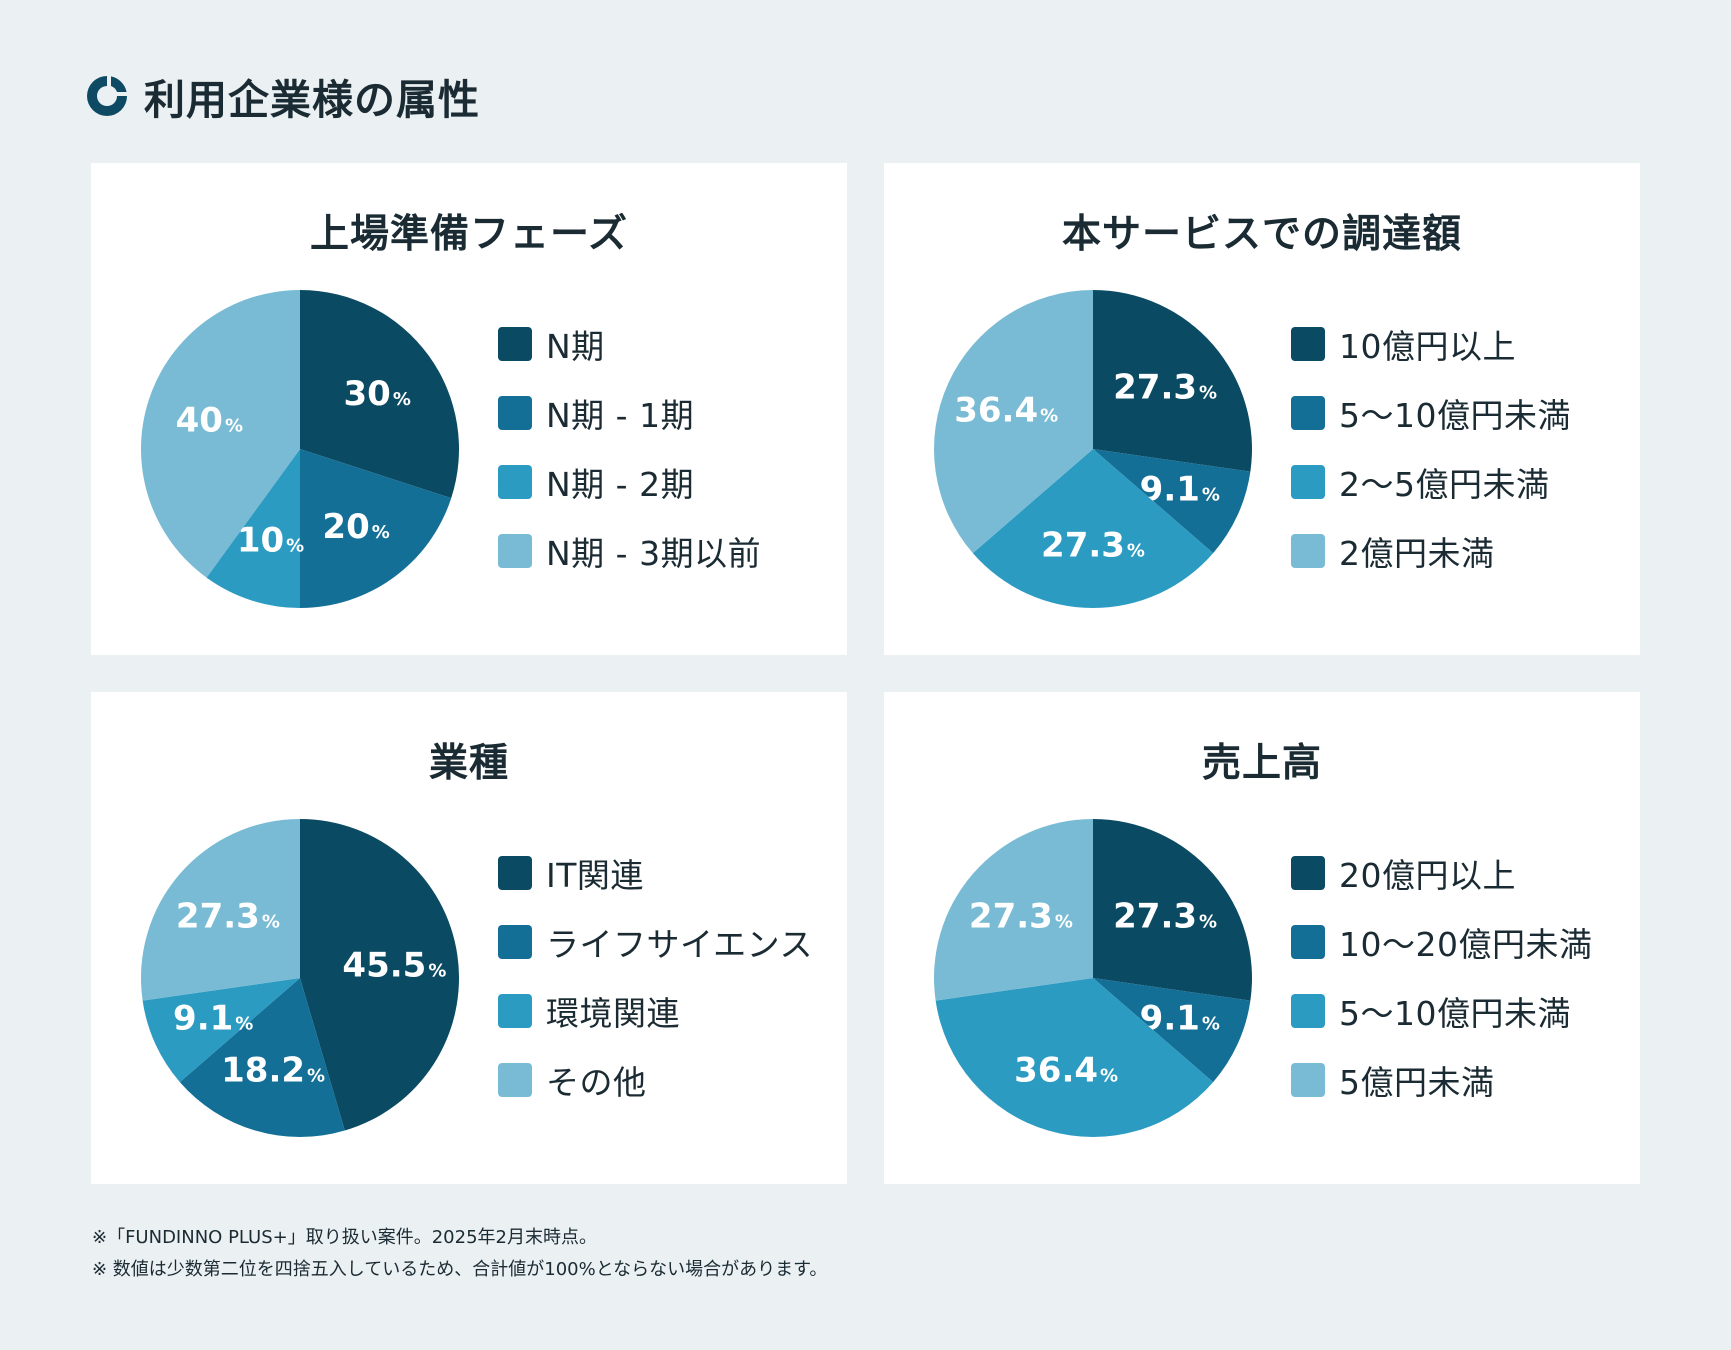  I want to click on legend-label: N期, so click(575, 346).